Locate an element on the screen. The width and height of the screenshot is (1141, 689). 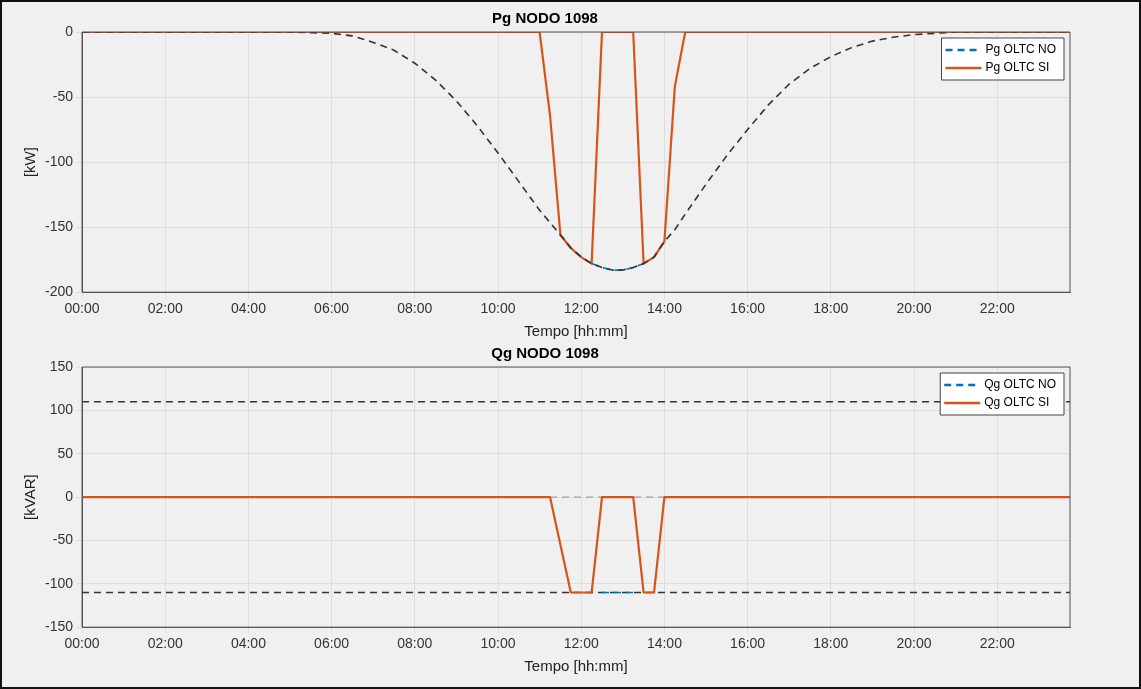
legend-label: Qg OLTC NO is located at coordinates (1020, 384).